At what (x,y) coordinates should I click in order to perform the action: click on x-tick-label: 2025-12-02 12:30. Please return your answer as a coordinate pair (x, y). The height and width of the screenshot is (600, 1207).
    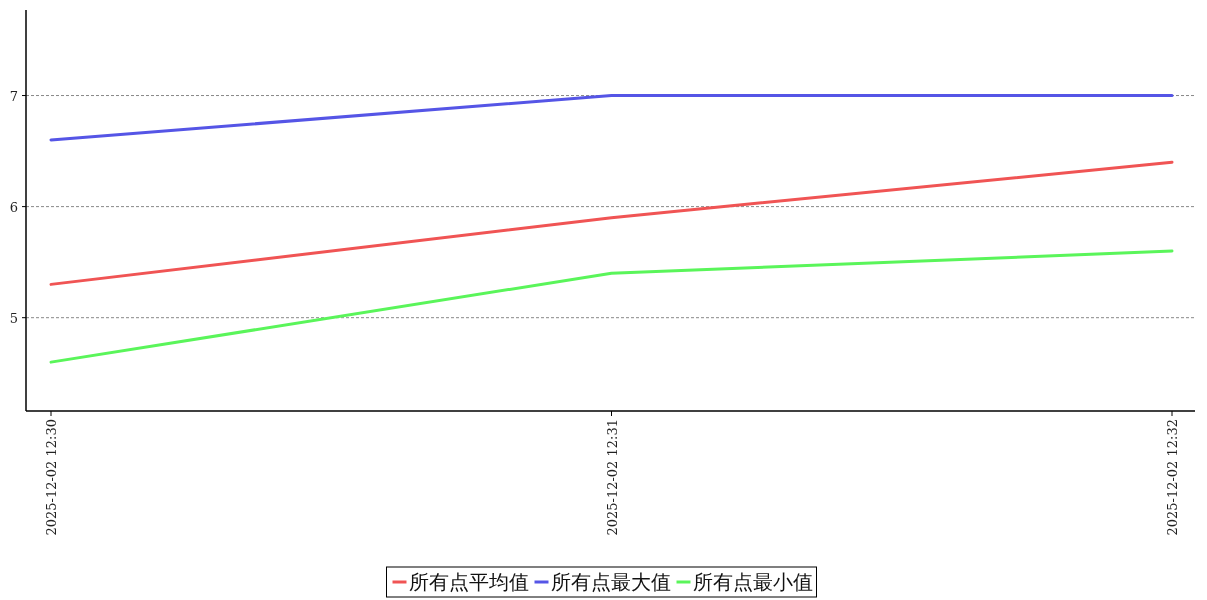
    Looking at the image, I should click on (51, 477).